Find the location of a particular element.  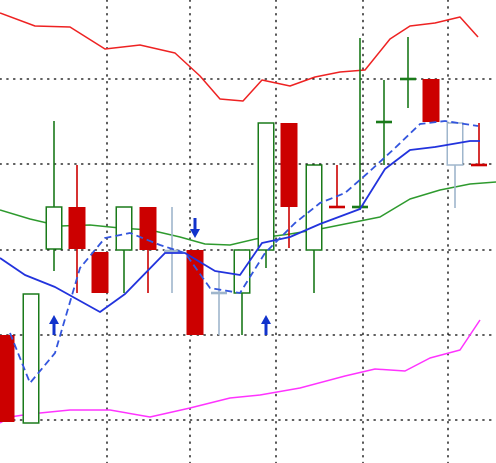

sell-arrow-icon is located at coordinates (195, 228).